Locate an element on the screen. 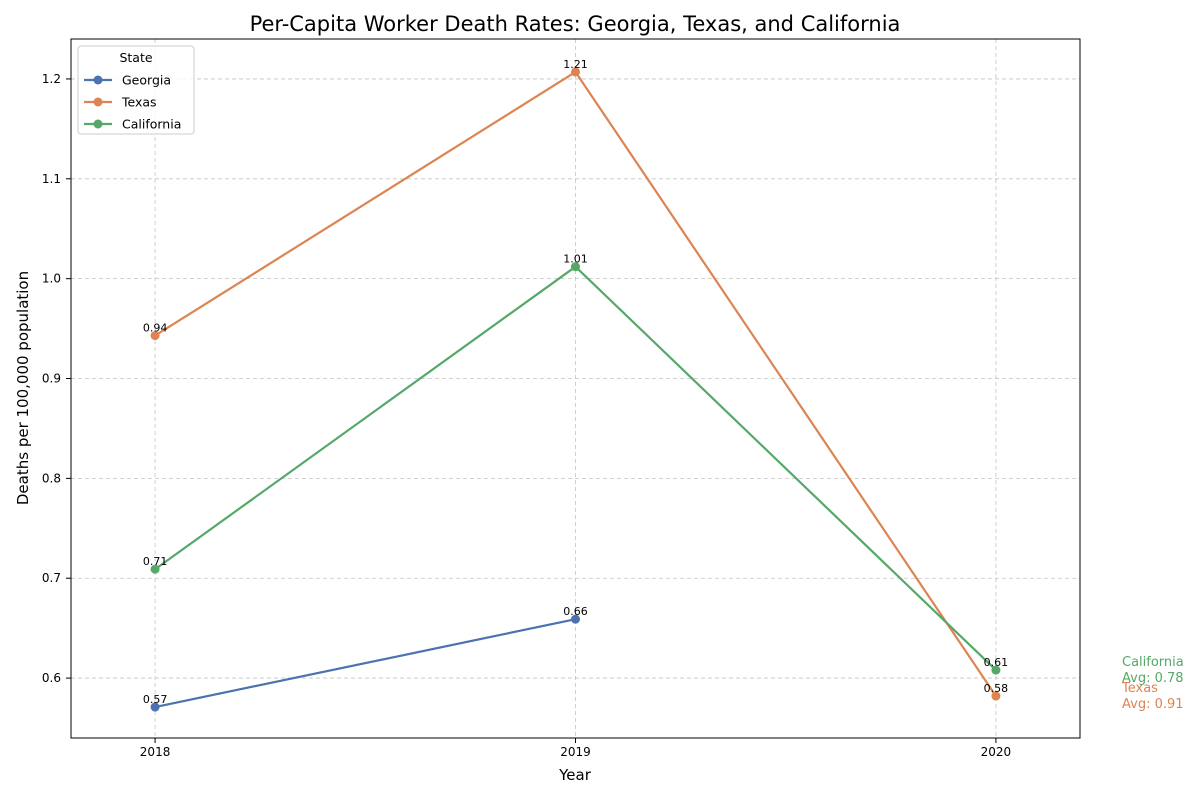 Image resolution: width=1200 pixels, height=800 pixels. data-label: 0.58 is located at coordinates (996, 688).